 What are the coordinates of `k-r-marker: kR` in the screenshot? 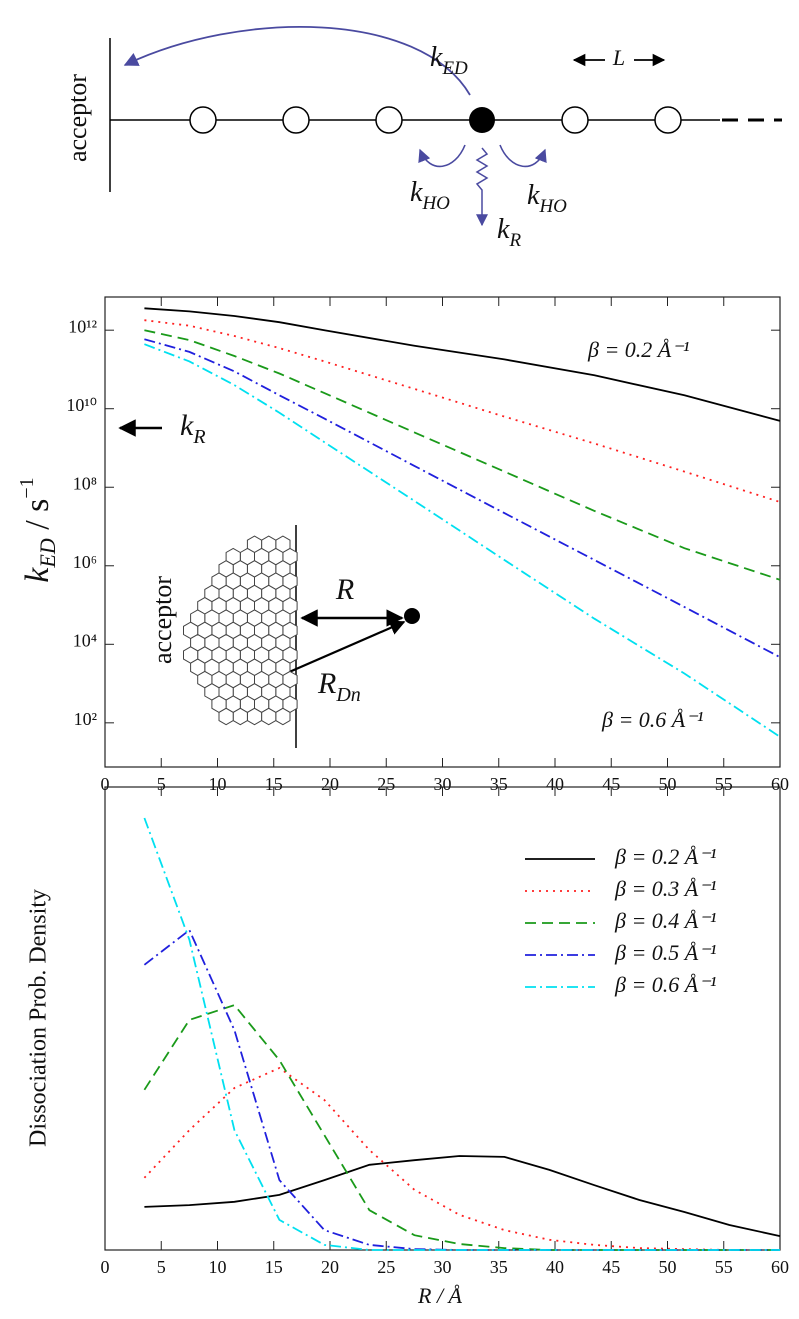 It's located at (193, 428).